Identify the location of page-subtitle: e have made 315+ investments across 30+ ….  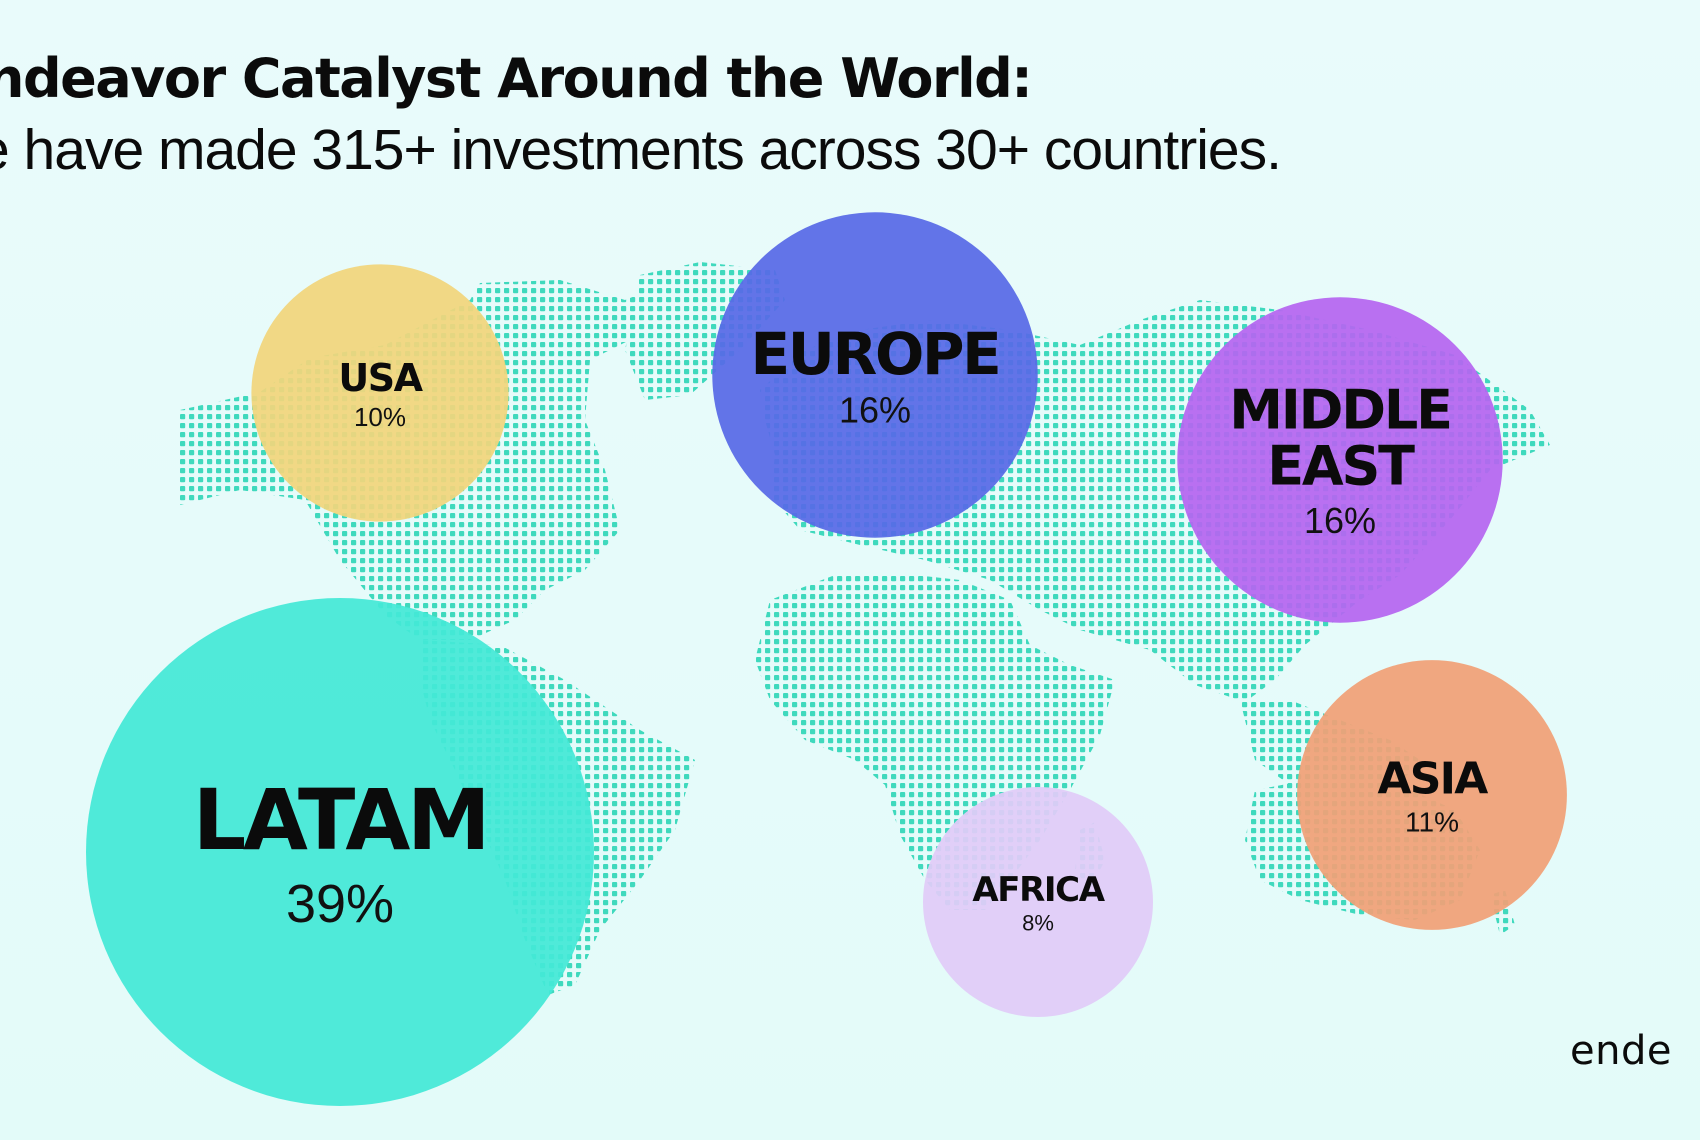
(641, 150).